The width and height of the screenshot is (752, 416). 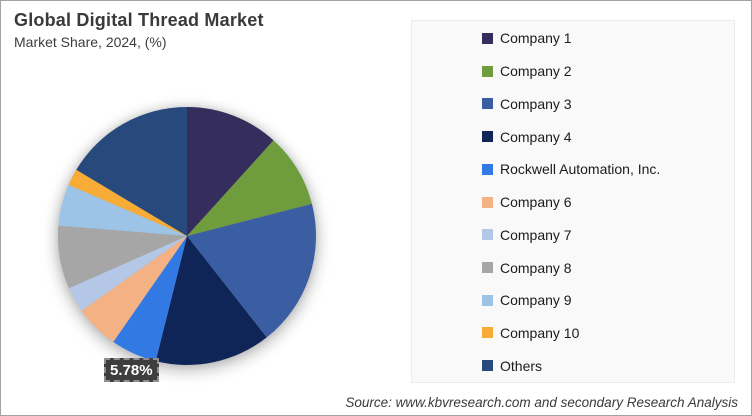 I want to click on legend-item-company-1: Company 1, so click(x=608, y=38).